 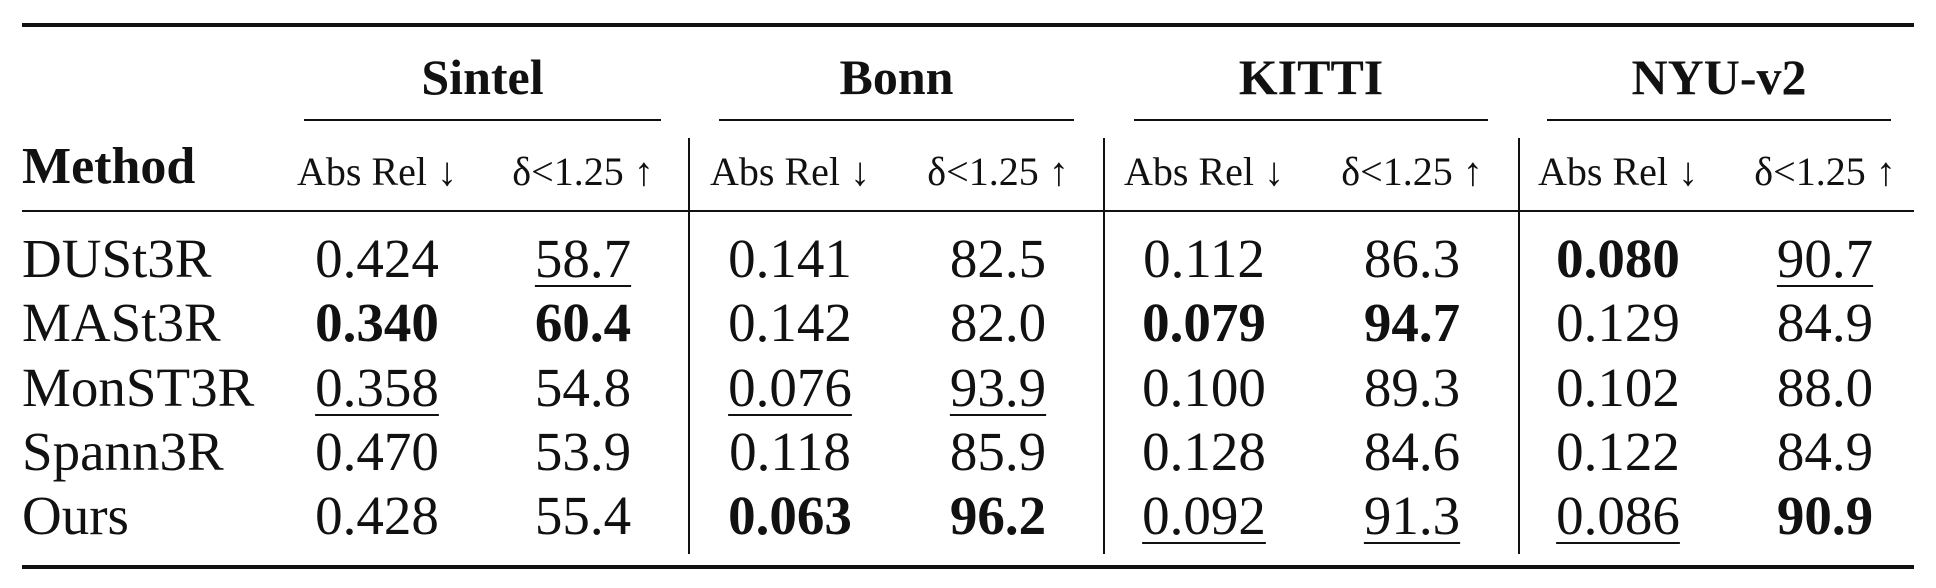 What do you see at coordinates (1311, 77) in the screenshot?
I see `group-header: KITTI` at bounding box center [1311, 77].